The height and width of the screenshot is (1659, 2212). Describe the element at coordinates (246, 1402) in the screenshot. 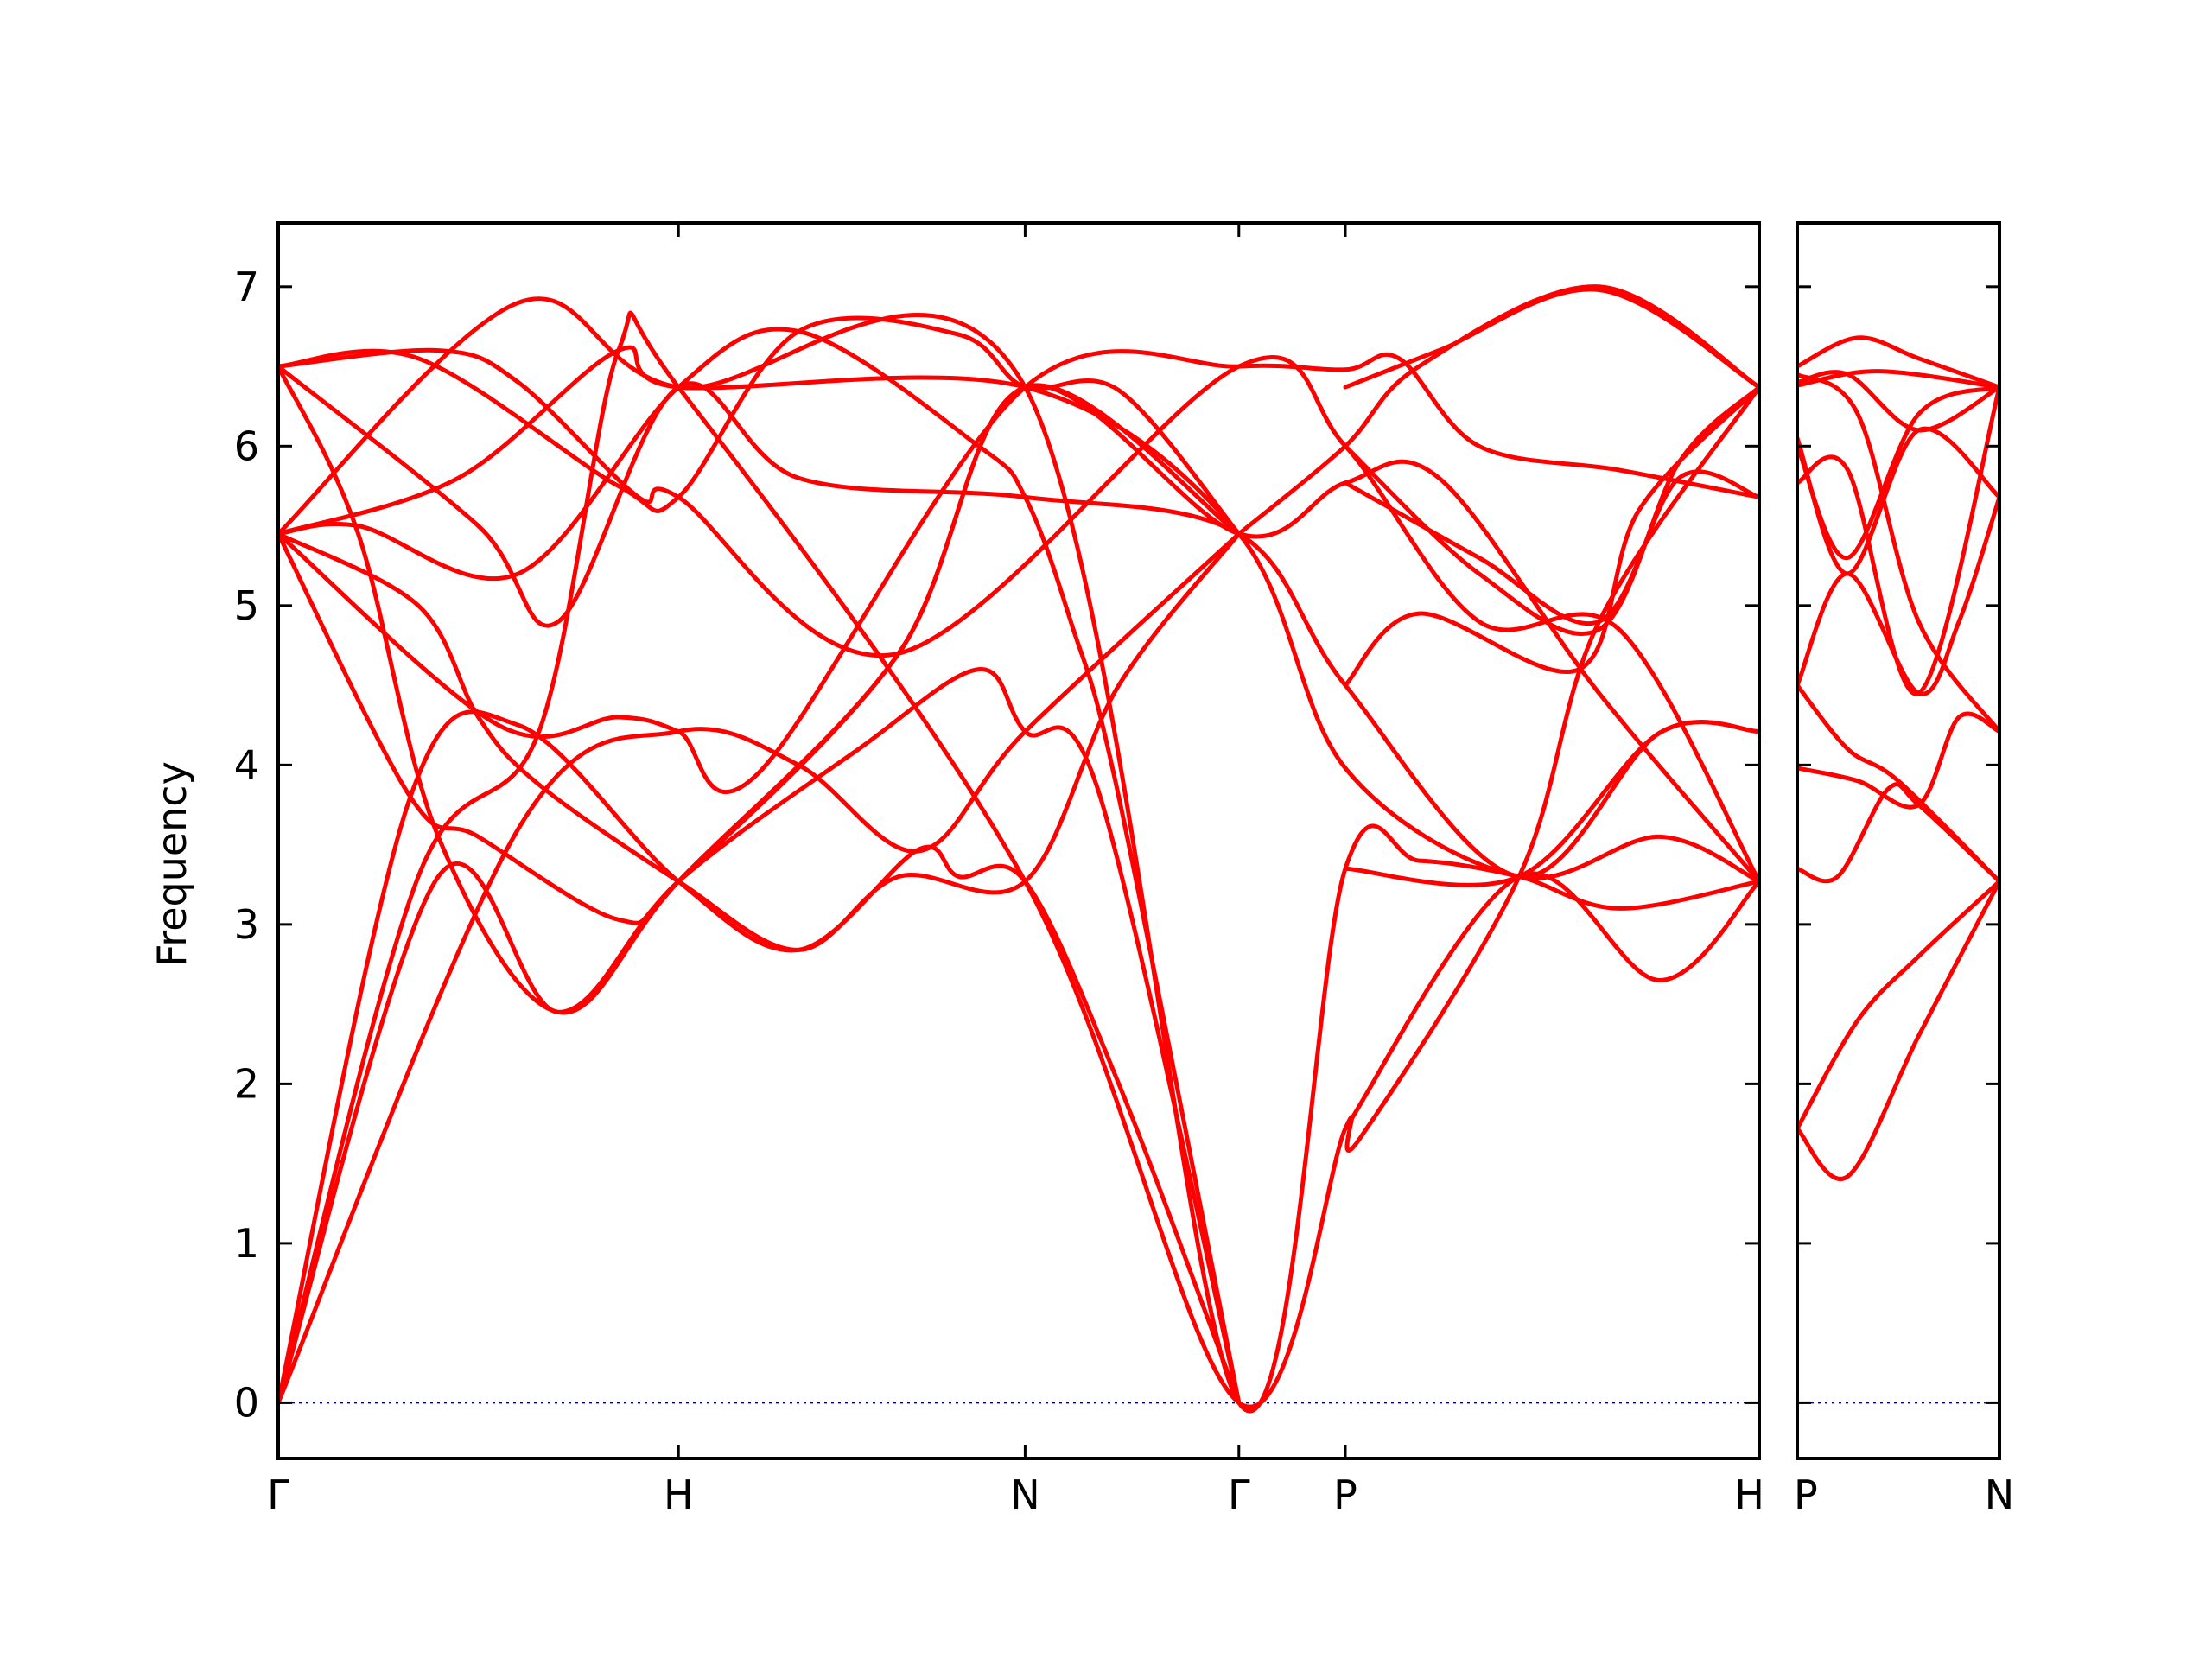

I see `y-tick-label: 0` at that location.